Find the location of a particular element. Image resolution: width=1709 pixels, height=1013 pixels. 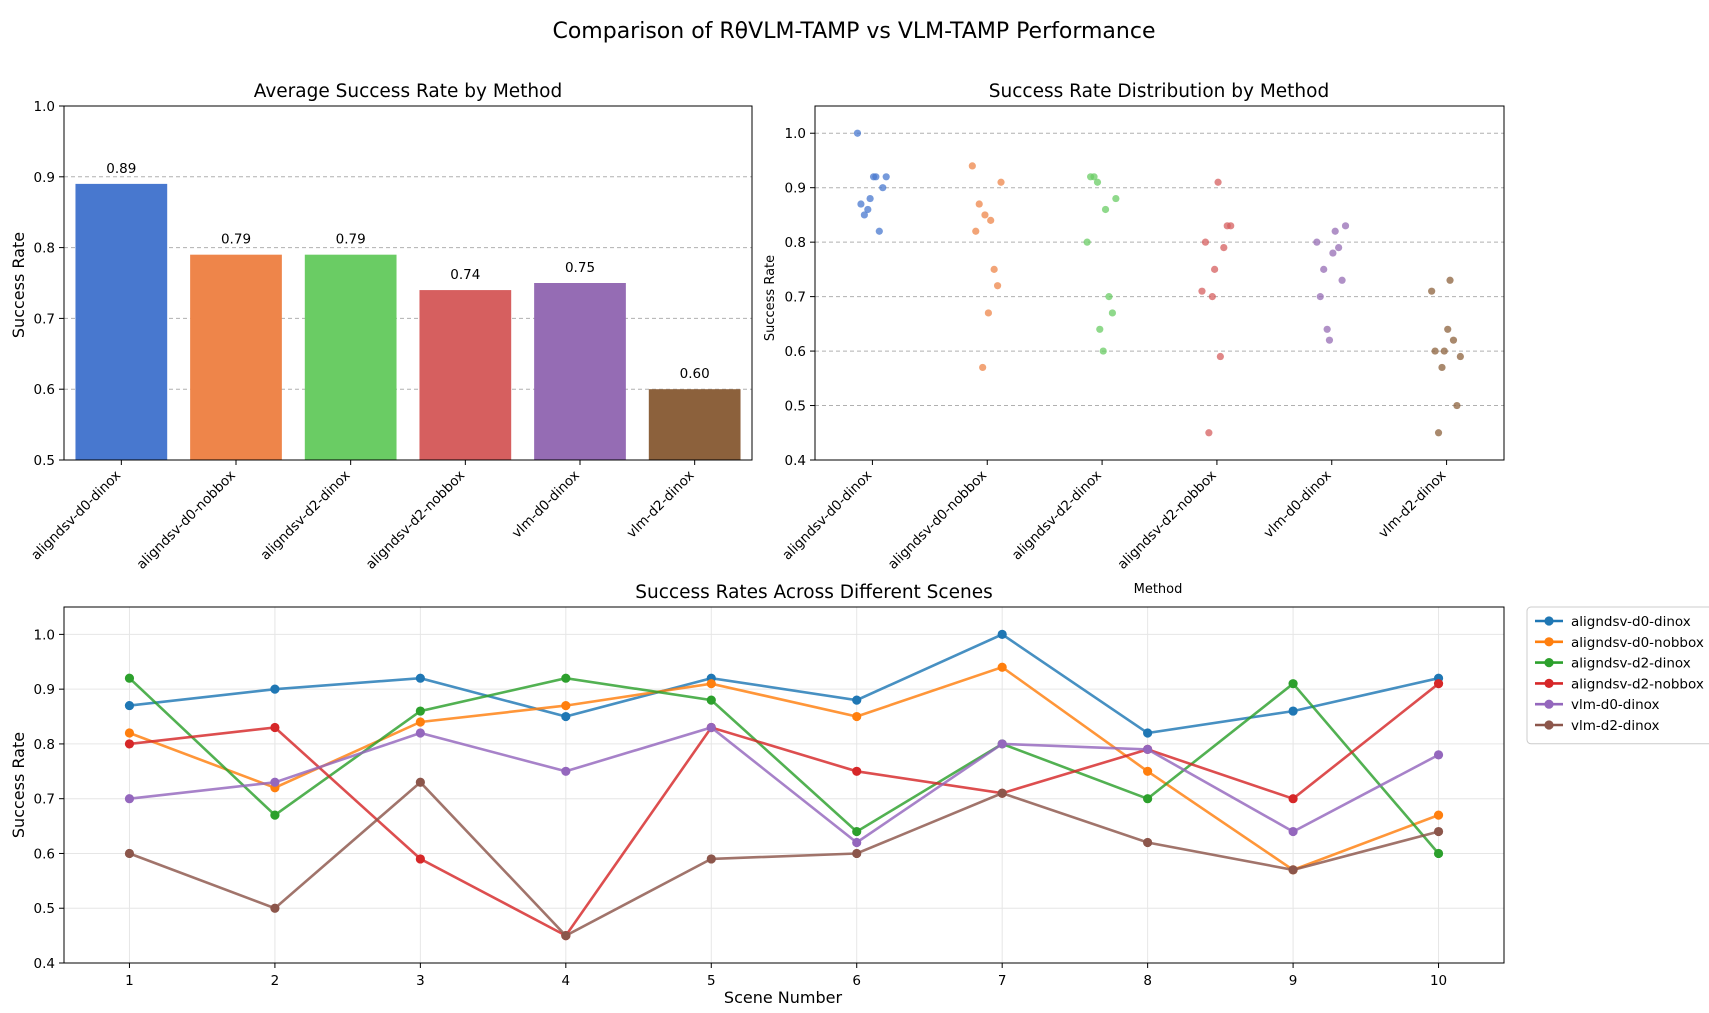

bar-aligndsv-d0-nobbox is located at coordinates (236, 357).